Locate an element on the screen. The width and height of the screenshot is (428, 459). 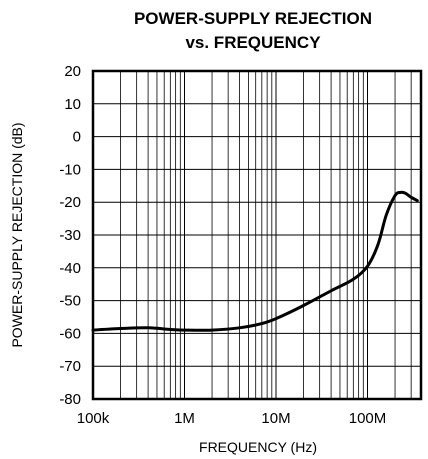
y-tick-label: -50 is located at coordinates (70, 301).